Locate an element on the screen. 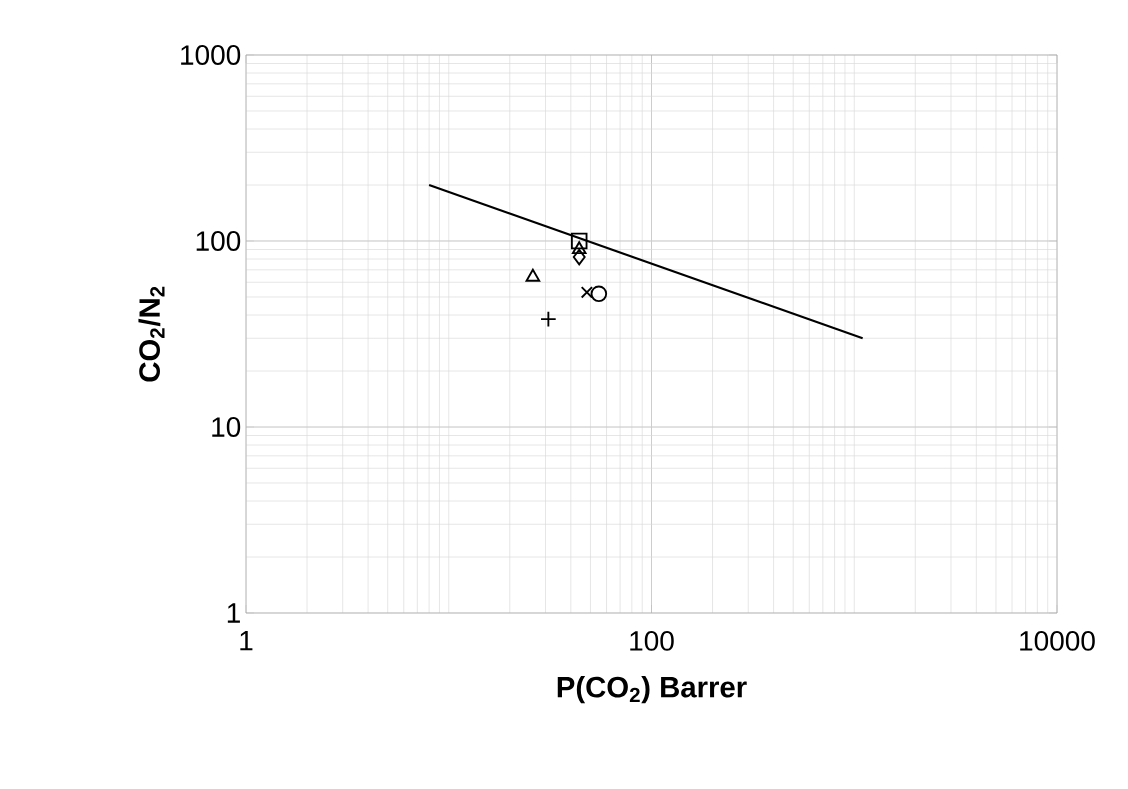 The height and width of the screenshot is (789, 1128). x-axis-title: P(CO$_{2}$) Barrer is located at coordinates (652, 690).